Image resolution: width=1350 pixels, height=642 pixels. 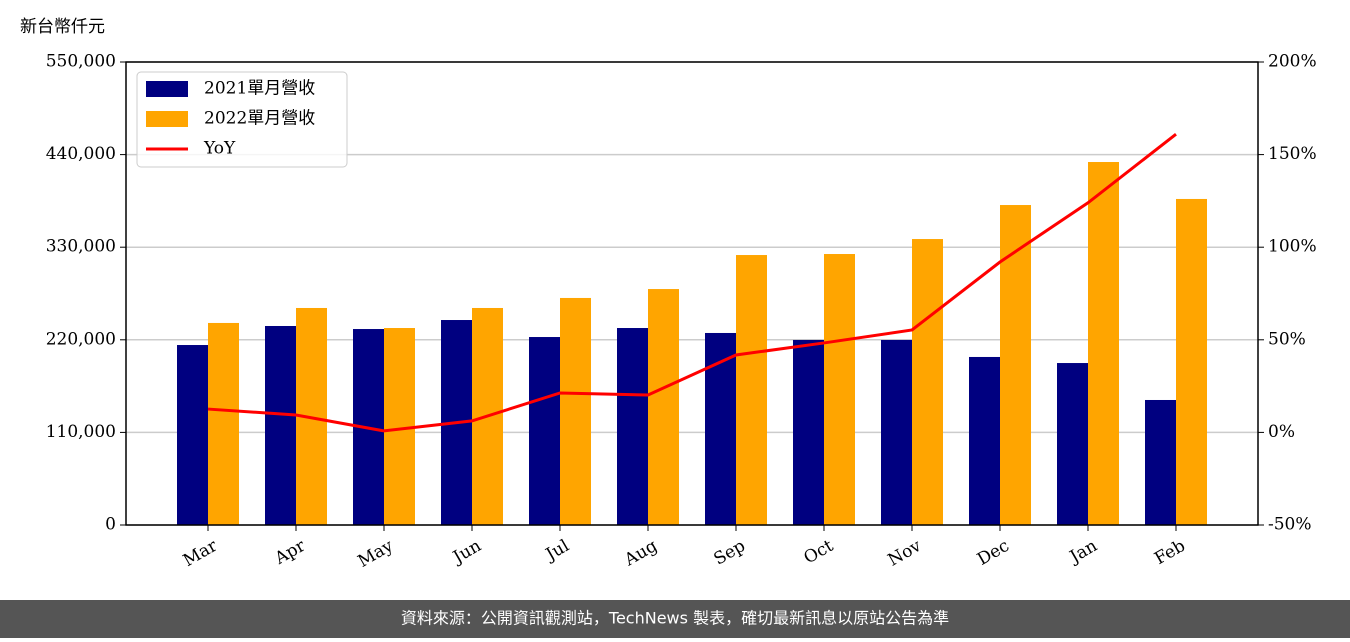 What do you see at coordinates (259, 119) in the screenshot?
I see `legend-label: 2022單月營收` at bounding box center [259, 119].